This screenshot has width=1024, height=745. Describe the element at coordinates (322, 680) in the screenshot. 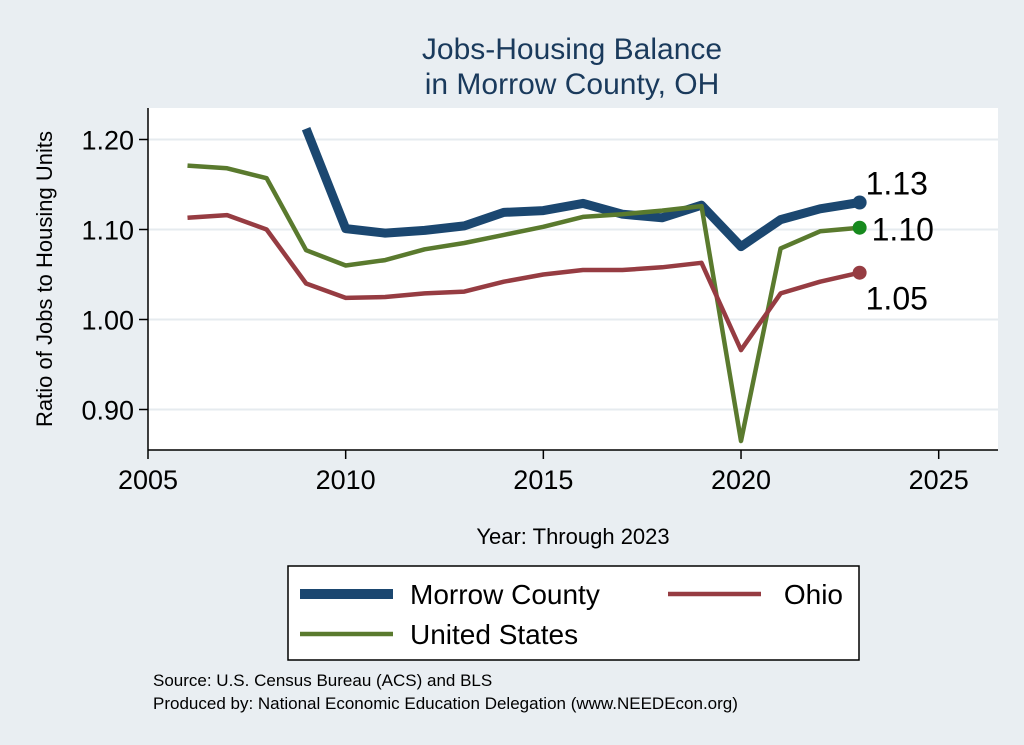

I see `source-line-1: Source: U.S. Census Bureau (ACS) and BLS` at that location.